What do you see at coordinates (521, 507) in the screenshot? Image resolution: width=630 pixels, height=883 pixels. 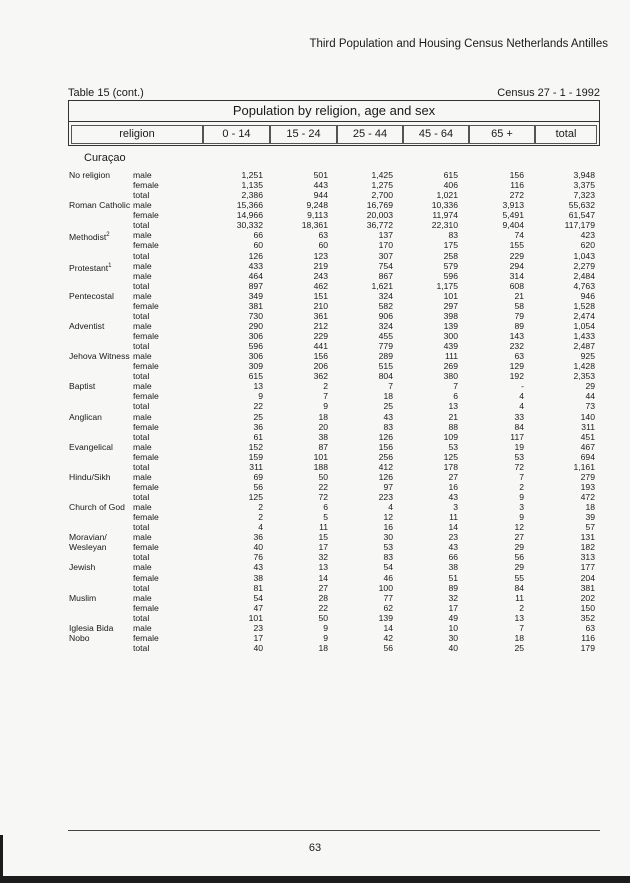 I see `table-cell: 3` at bounding box center [521, 507].